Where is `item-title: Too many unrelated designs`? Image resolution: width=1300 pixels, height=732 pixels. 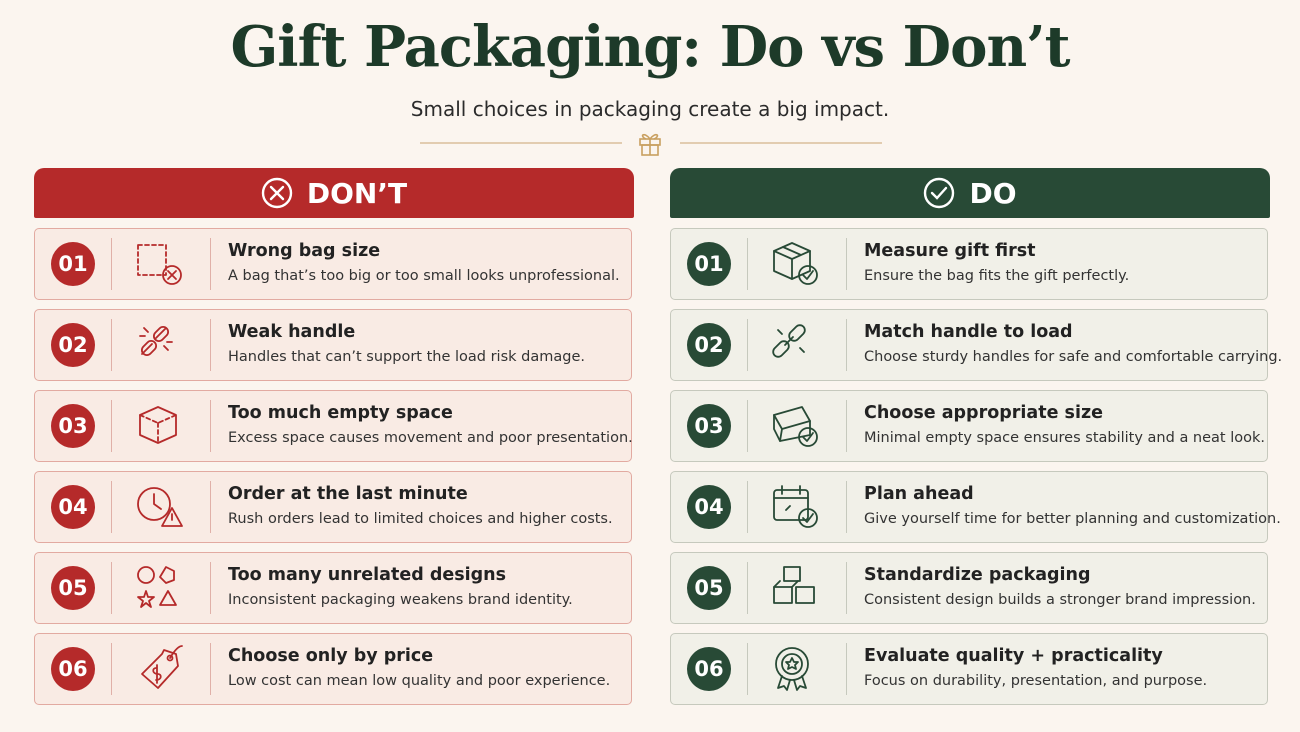
item-title: Too many unrelated designs is located at coordinates (367, 575).